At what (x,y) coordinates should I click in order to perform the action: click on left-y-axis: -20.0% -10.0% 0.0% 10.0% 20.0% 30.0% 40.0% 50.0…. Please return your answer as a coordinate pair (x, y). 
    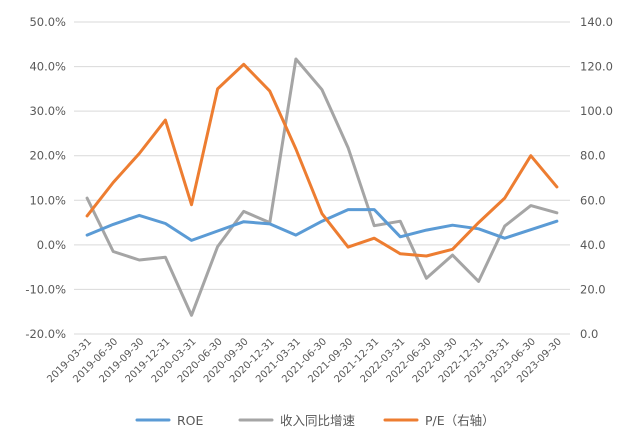
    Looking at the image, I should click on (45, 178).